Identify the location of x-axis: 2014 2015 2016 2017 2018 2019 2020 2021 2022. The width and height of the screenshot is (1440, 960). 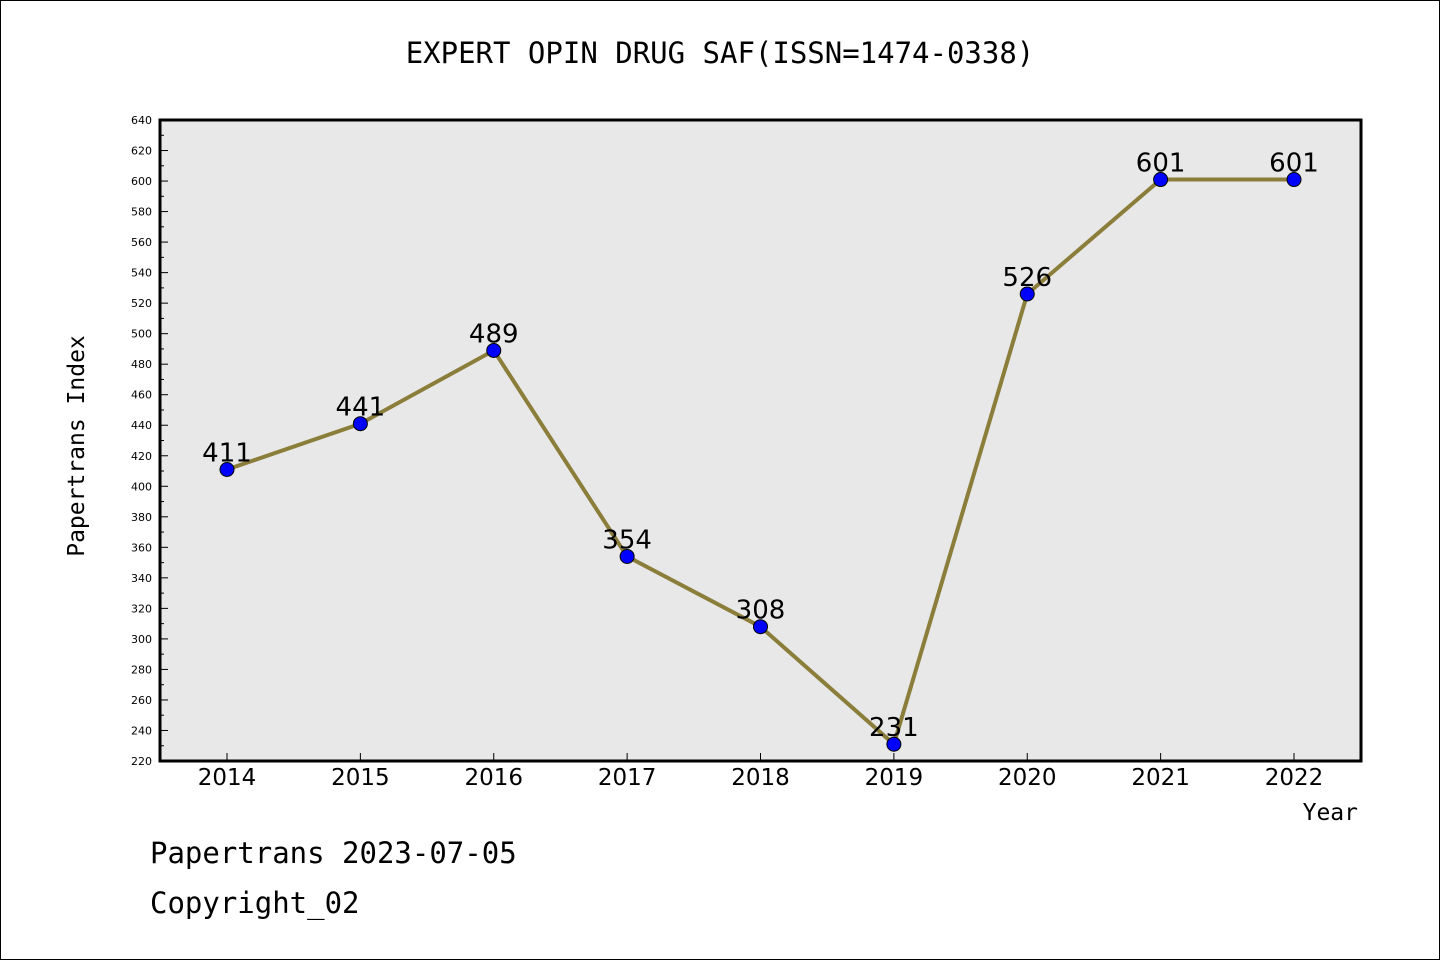
(761, 772).